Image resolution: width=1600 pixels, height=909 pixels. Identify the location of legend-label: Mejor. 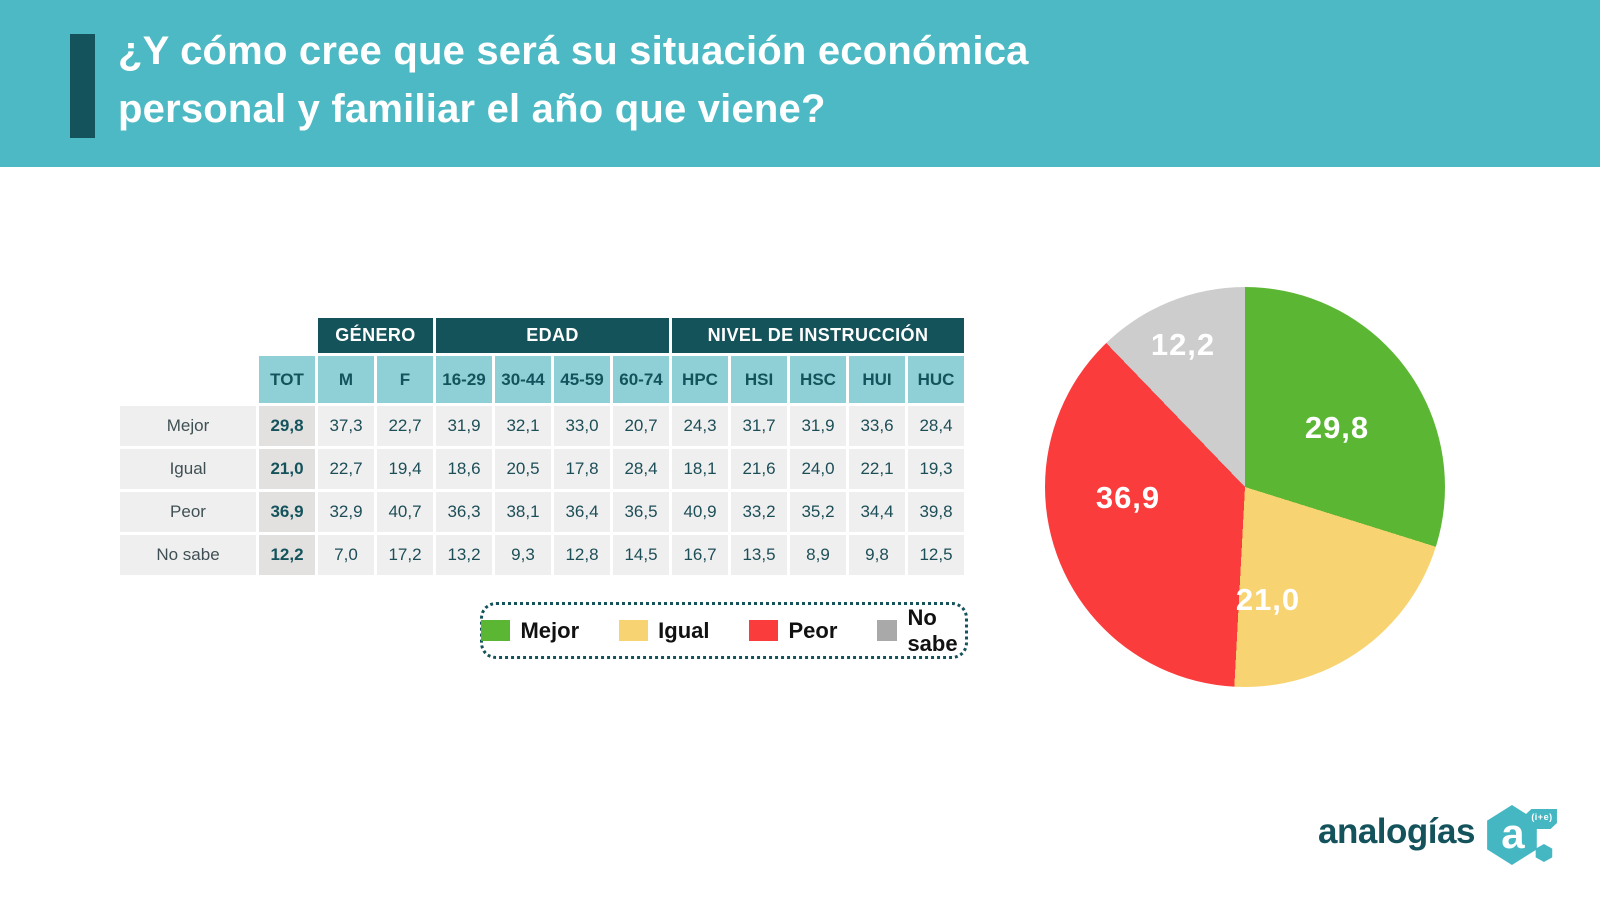
(550, 630).